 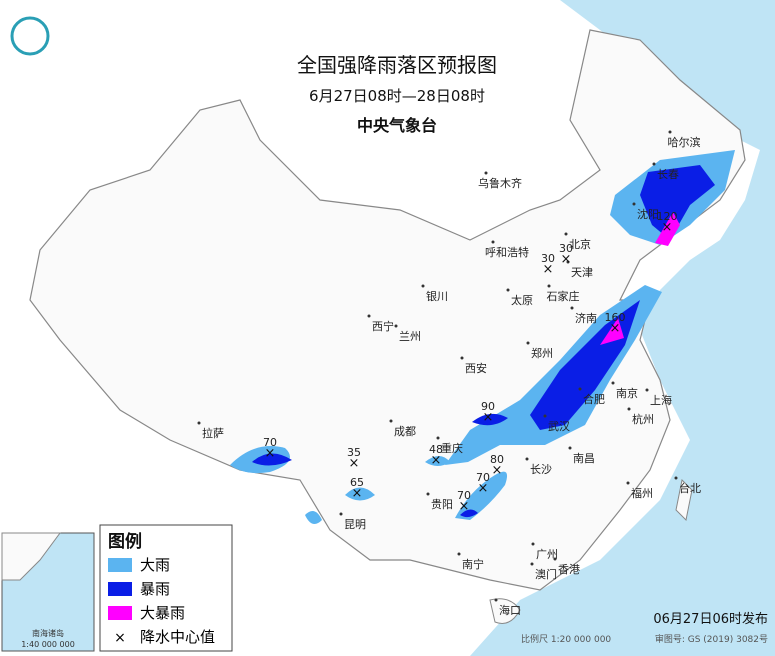 I want to click on legend-title: 图例, so click(x=125, y=541).